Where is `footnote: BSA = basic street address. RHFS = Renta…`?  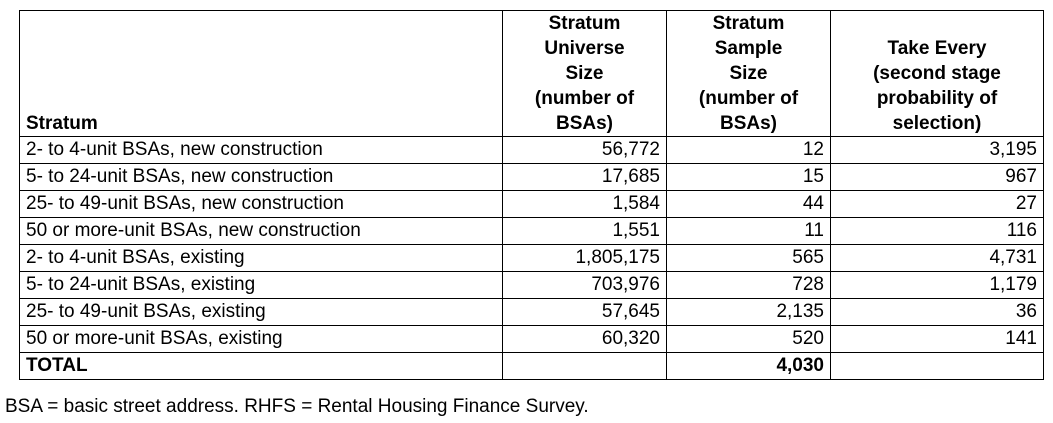
footnote: BSA = basic street address. RHFS = Renta… is located at coordinates (297, 406).